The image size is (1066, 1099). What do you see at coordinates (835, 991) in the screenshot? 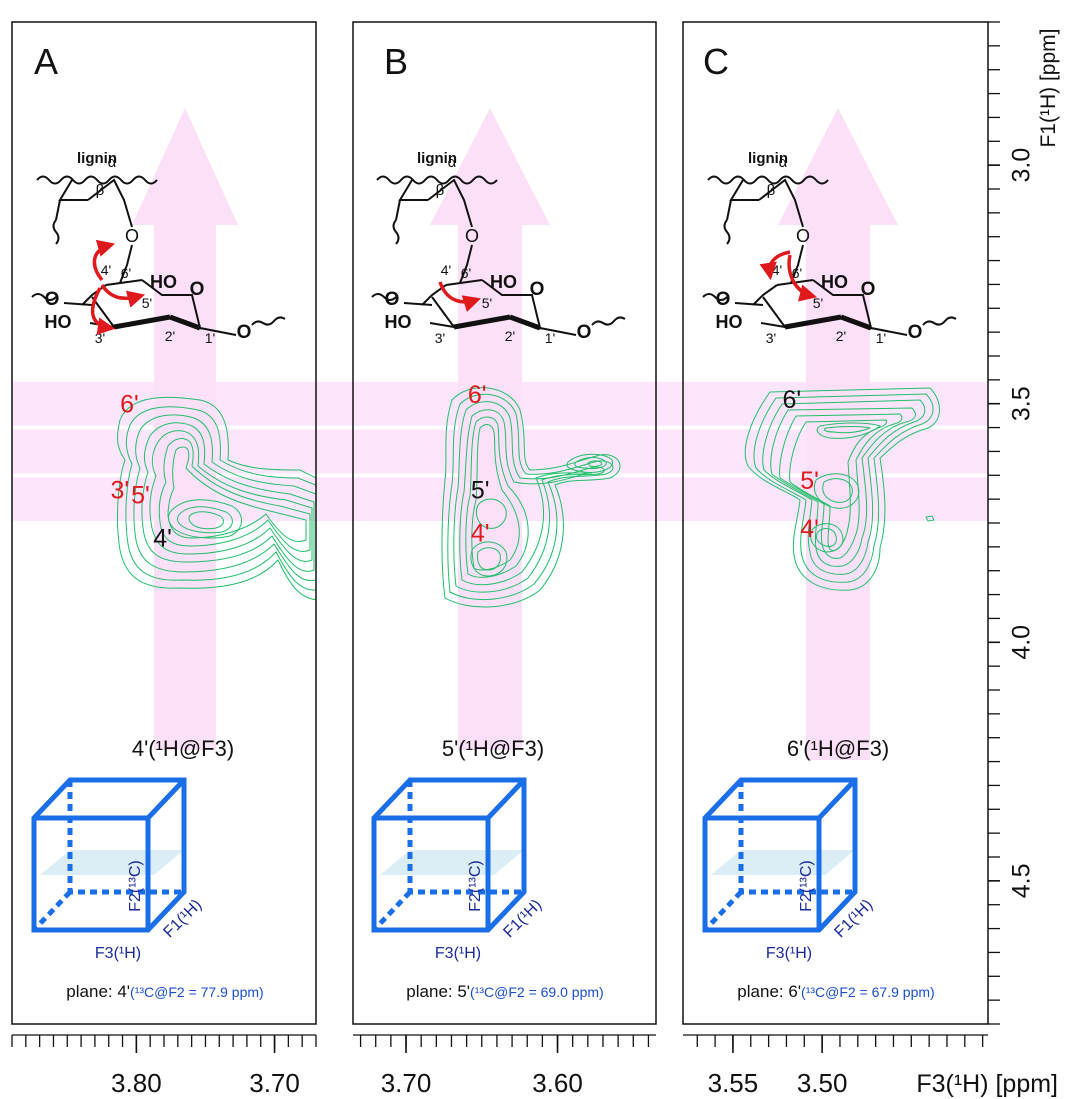
I see `panel-c-plane-label: plane: 6'(¹³C@F2 = 67.9 ppm)` at bounding box center [835, 991].